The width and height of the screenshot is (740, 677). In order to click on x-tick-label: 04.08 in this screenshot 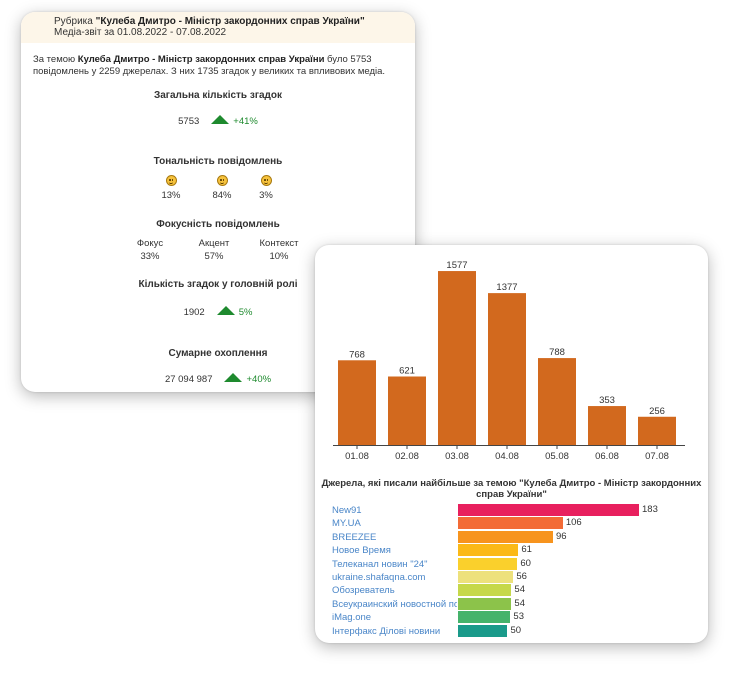, I will do `click(507, 456)`.